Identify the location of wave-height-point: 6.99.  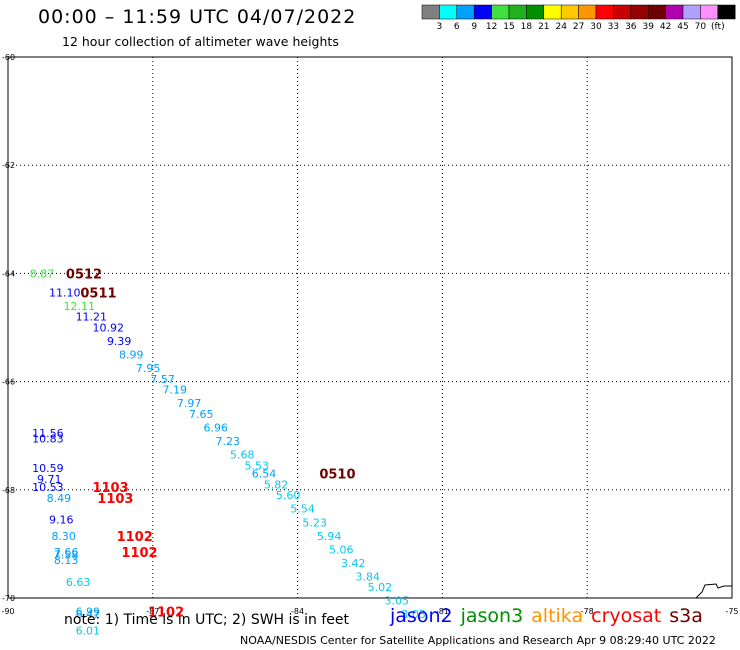
(88, 612).